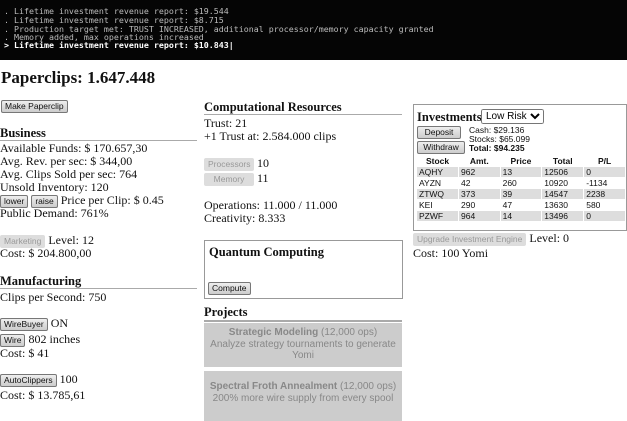  I want to click on project-name: Strategic Modeling, so click(273, 332).